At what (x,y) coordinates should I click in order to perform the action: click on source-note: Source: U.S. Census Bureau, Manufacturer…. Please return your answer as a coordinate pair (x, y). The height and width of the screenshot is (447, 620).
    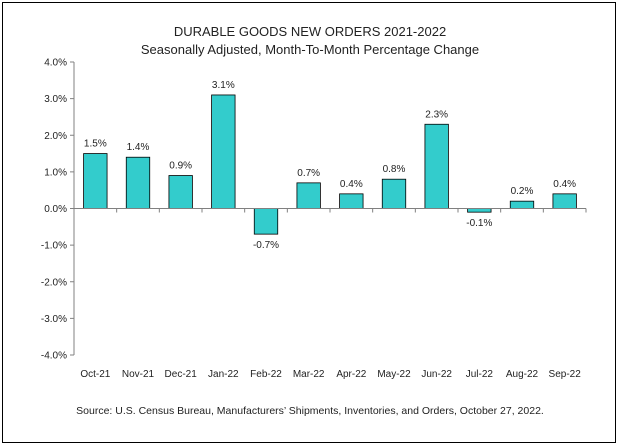
    Looking at the image, I should click on (310, 411).